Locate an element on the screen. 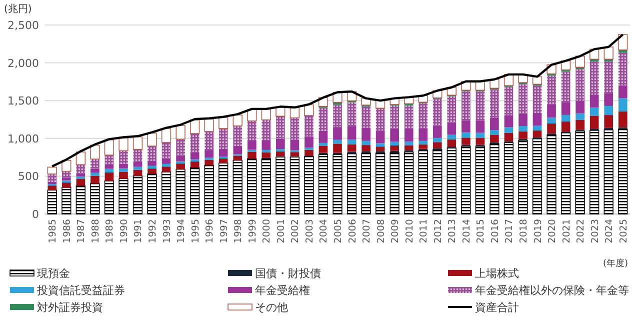 The width and height of the screenshot is (643, 319). x-tick-label: 1997 is located at coordinates (224, 231).